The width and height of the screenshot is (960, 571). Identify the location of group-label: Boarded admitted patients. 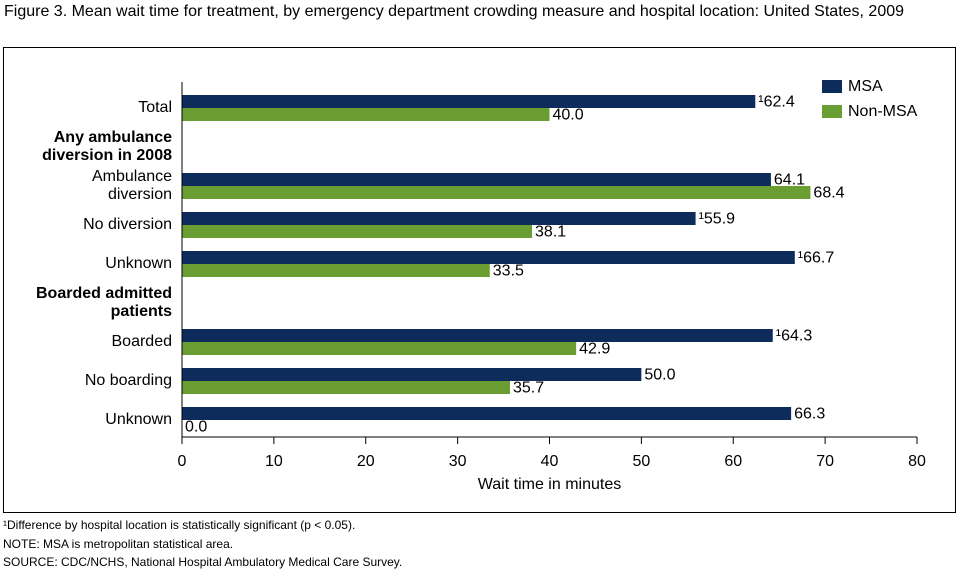
(103, 302).